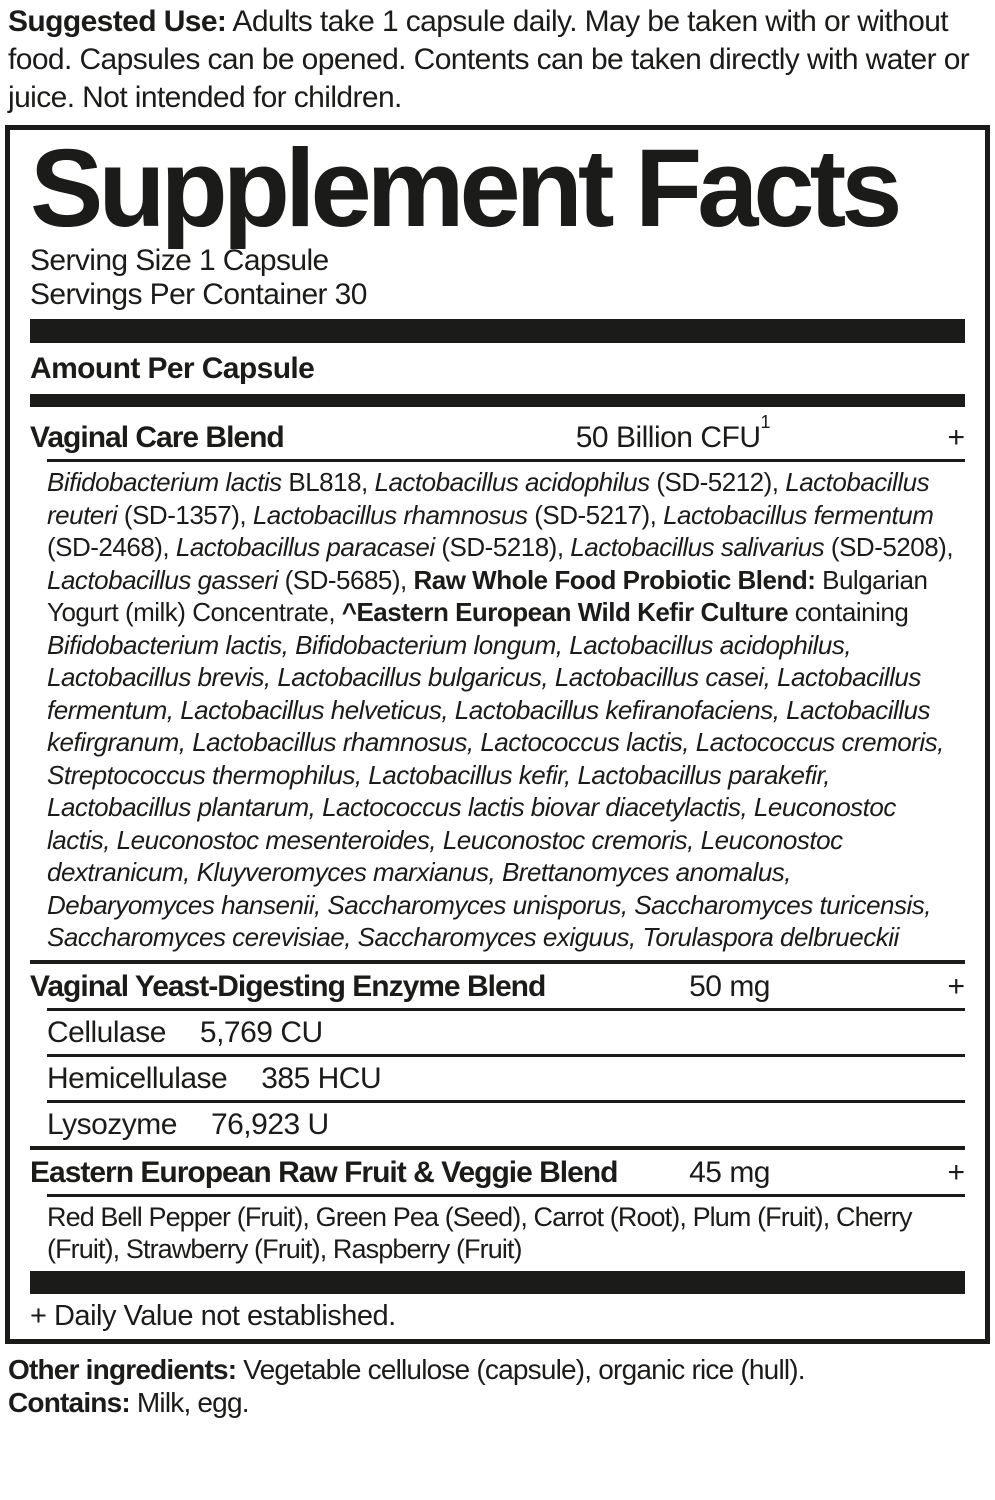 The image size is (995, 1500). What do you see at coordinates (112, 1124) in the screenshot?
I see `enzyme-name: Lysozyme` at bounding box center [112, 1124].